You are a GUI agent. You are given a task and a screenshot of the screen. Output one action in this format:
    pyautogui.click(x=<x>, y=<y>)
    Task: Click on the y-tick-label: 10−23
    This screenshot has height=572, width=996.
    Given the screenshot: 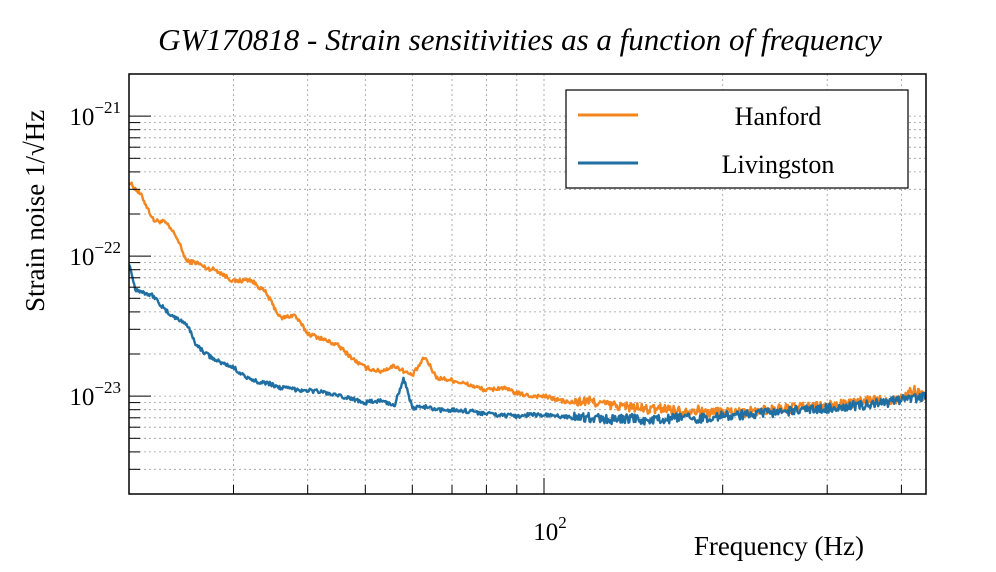 What is the action you would take?
    pyautogui.click(x=95, y=394)
    